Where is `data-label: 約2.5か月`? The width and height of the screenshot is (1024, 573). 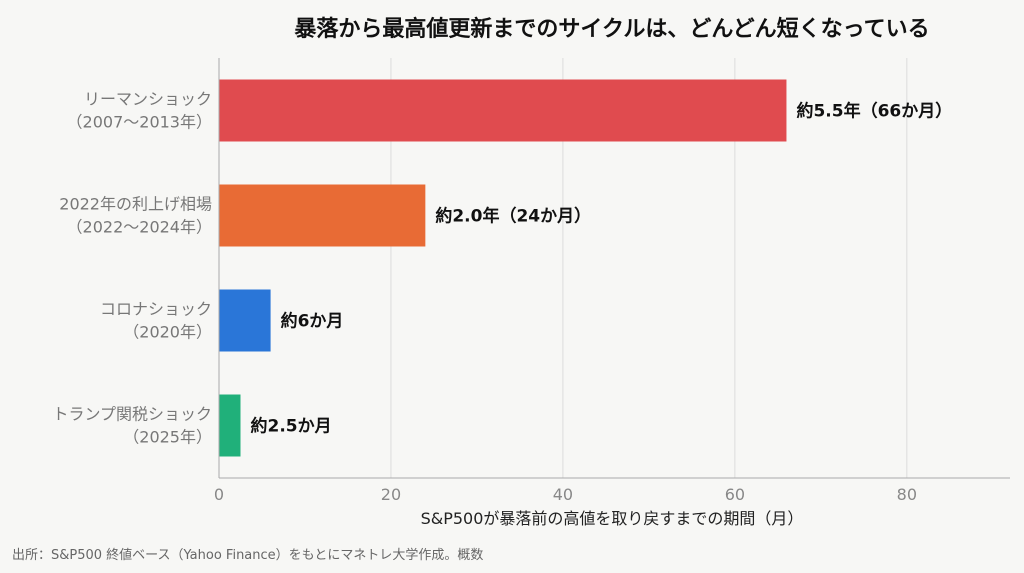 data-label: 約2.5か月 is located at coordinates (290, 426).